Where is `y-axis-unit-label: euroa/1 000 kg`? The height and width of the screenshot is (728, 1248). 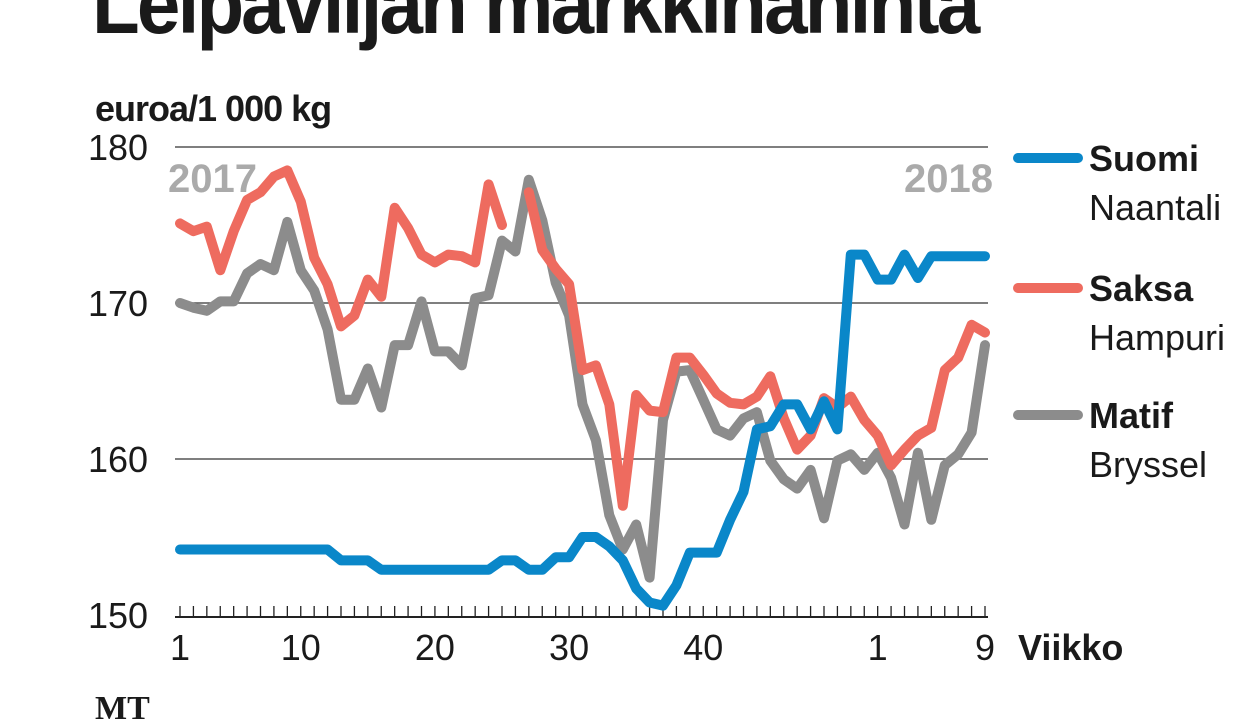 y-axis-unit-label: euroa/1 000 kg is located at coordinates (213, 108).